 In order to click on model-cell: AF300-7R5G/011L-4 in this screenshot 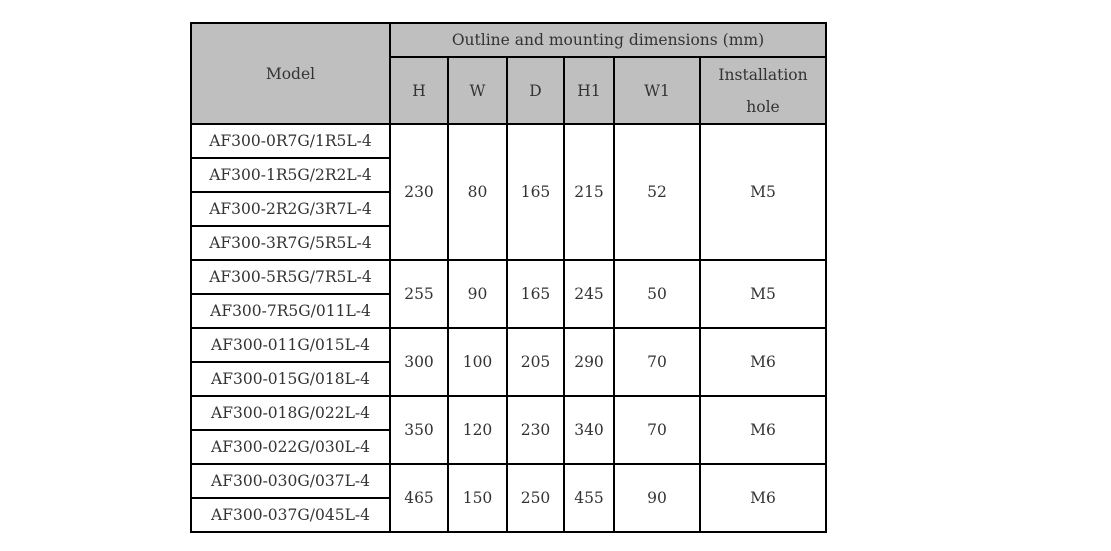, I will do `click(290, 311)`.